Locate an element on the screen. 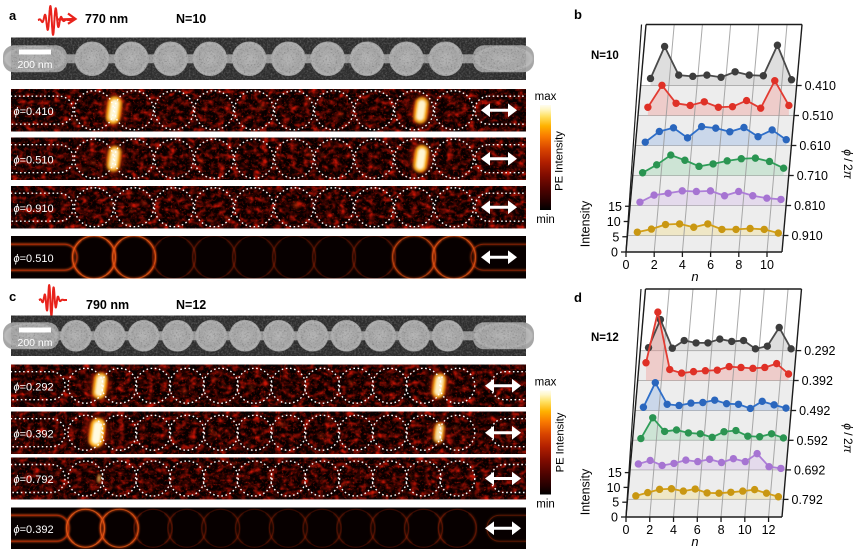 The image size is (864, 557). svg-text: 0.910 is located at coordinates (806, 236).